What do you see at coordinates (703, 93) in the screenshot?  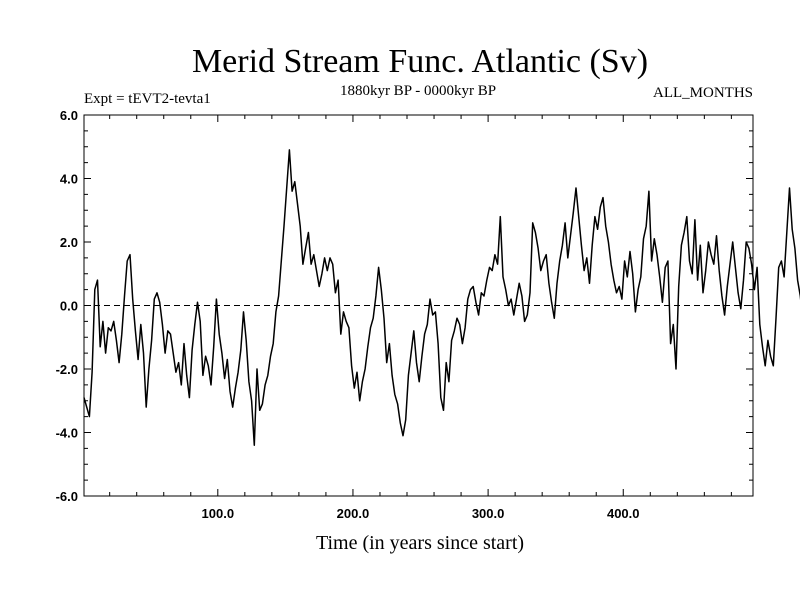 I see `months-label: ALL_MONTHS` at bounding box center [703, 93].